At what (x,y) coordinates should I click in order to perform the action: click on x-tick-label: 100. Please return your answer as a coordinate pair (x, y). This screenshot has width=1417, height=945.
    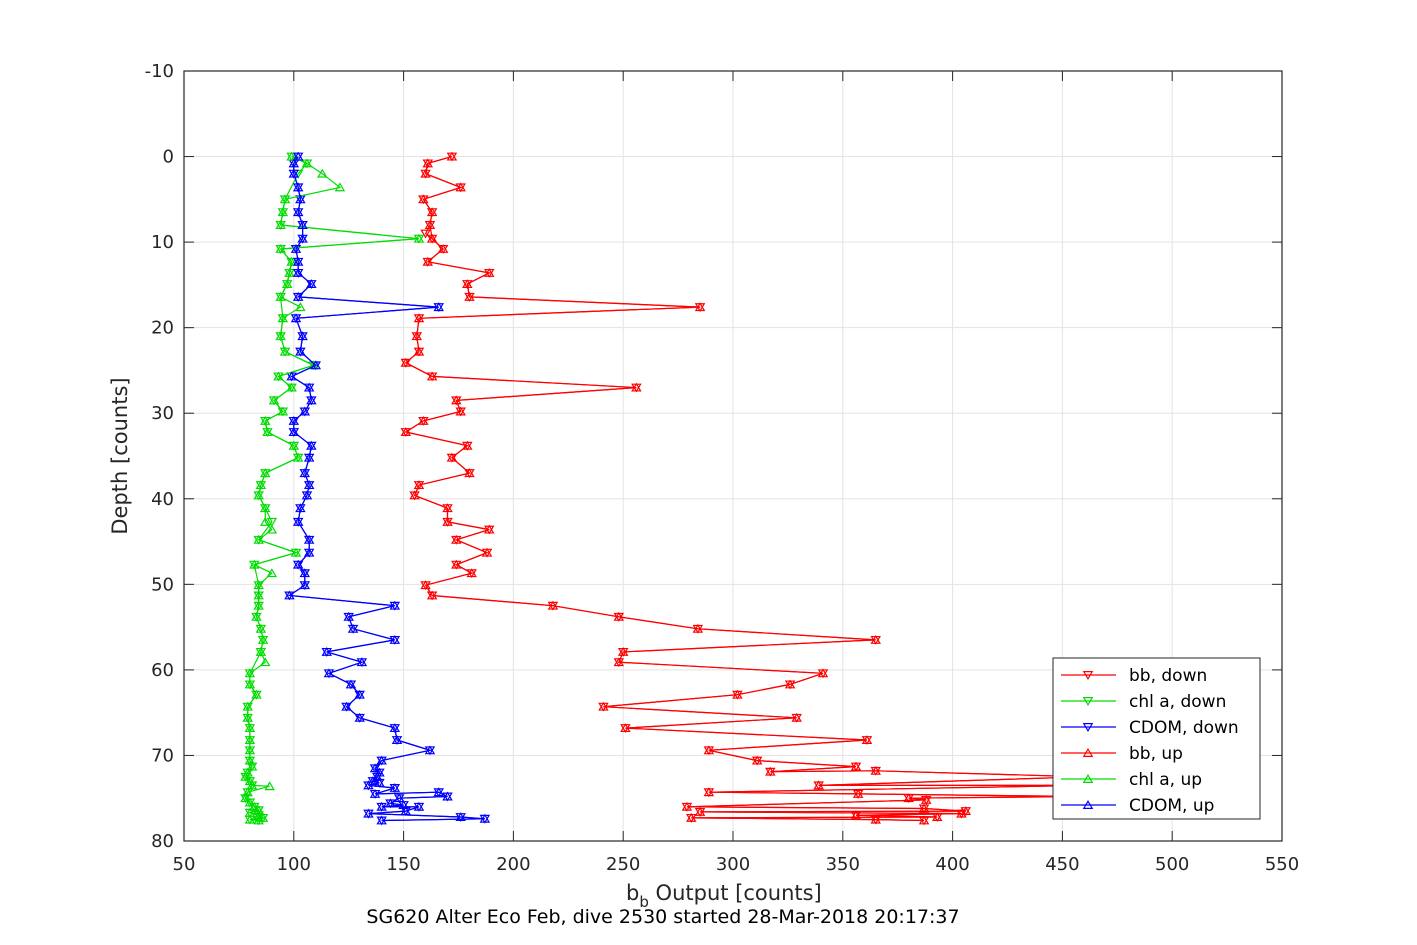
    Looking at the image, I should click on (294, 864).